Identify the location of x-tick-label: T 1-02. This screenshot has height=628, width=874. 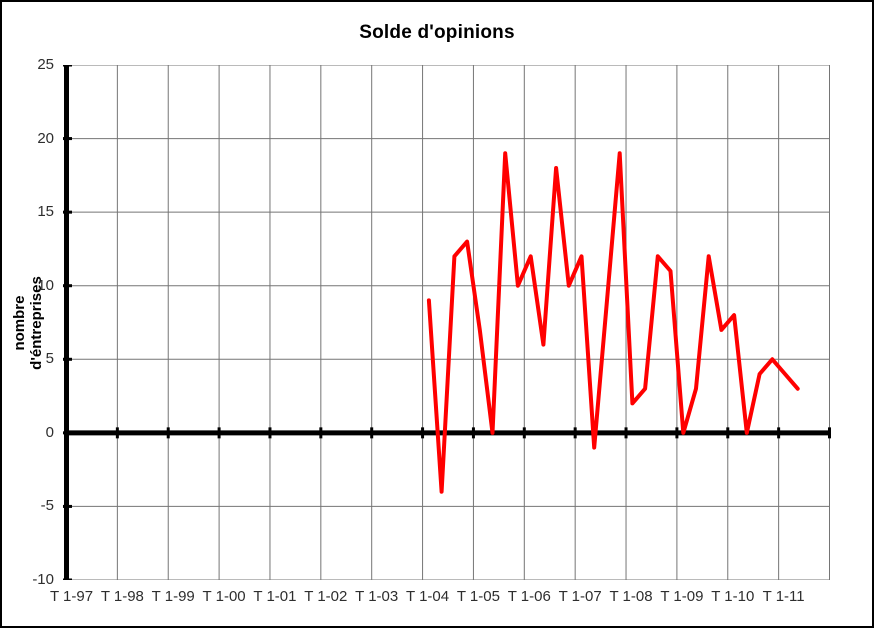
(326, 596).